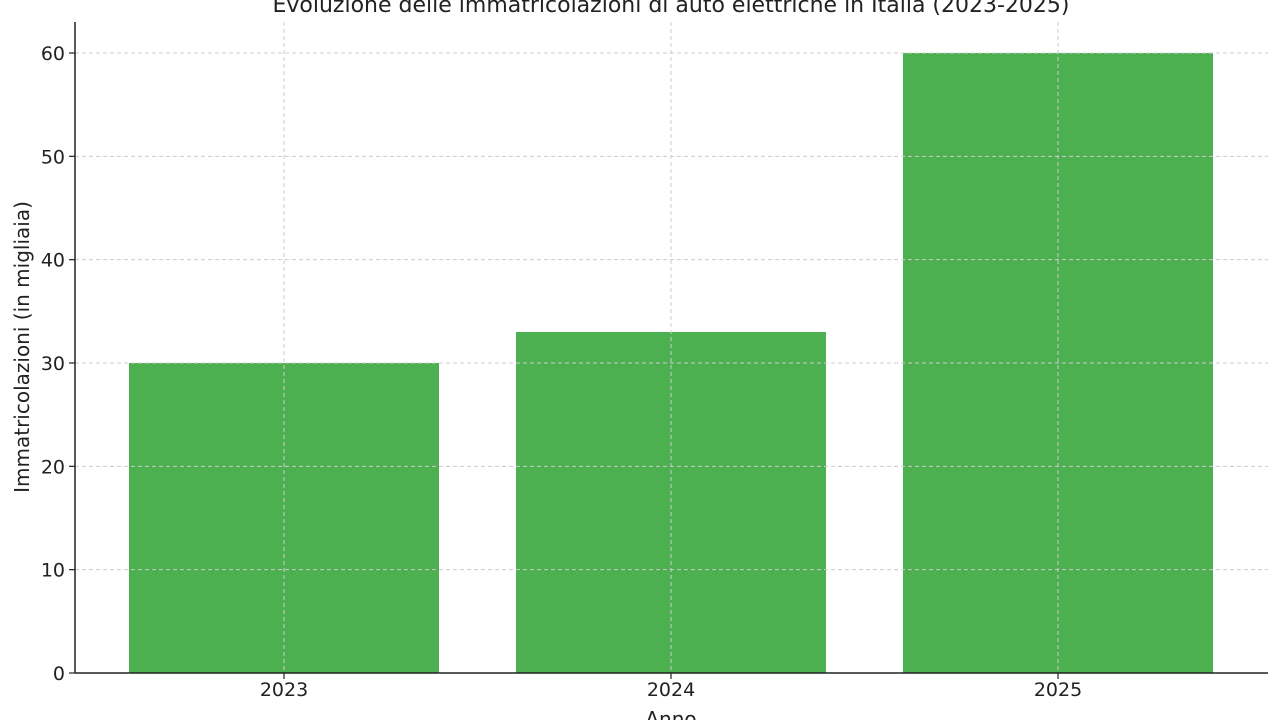  Describe the element at coordinates (53, 261) in the screenshot. I see `y-tick-label: 40` at that location.